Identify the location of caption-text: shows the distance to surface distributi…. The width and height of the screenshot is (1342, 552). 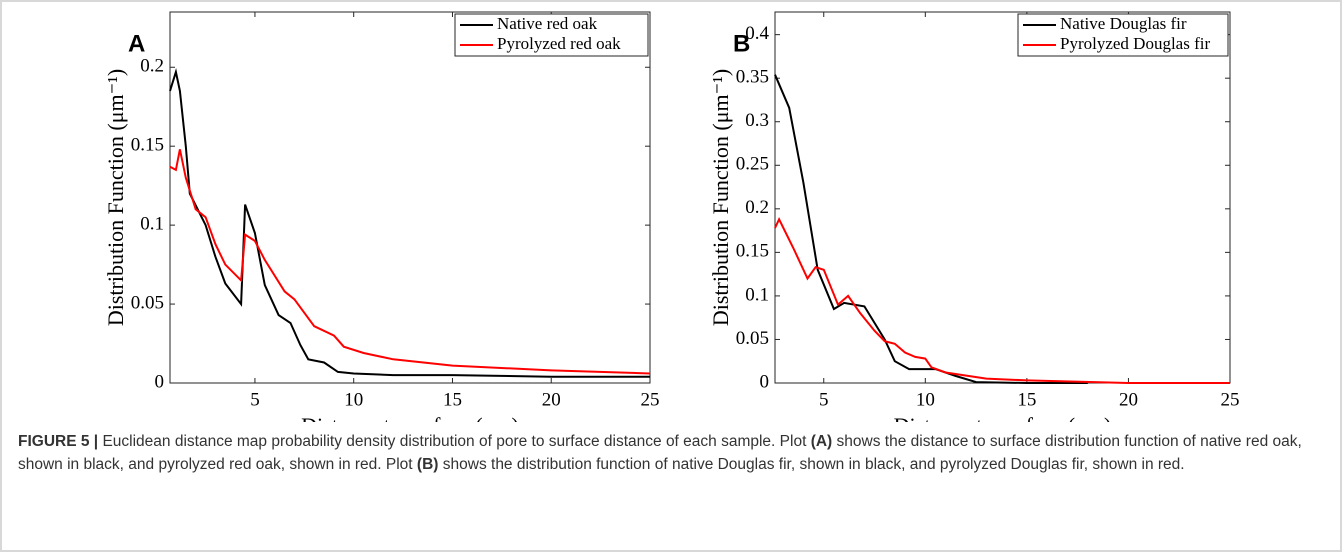
(660, 453).